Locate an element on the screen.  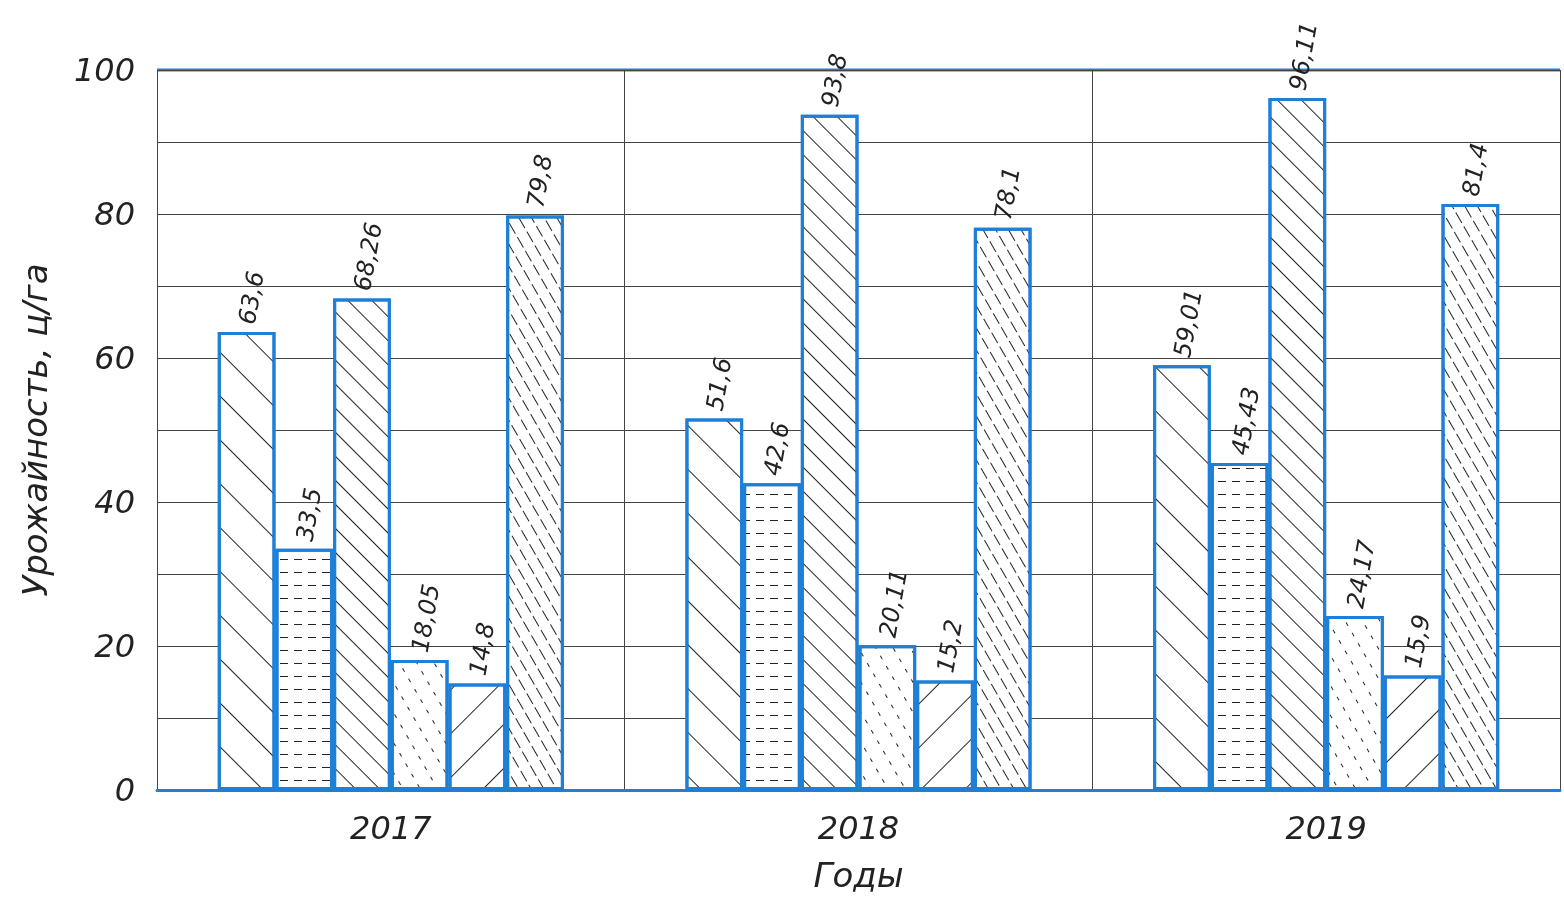
data-label: 78,1 is located at coordinates (1007, 193).